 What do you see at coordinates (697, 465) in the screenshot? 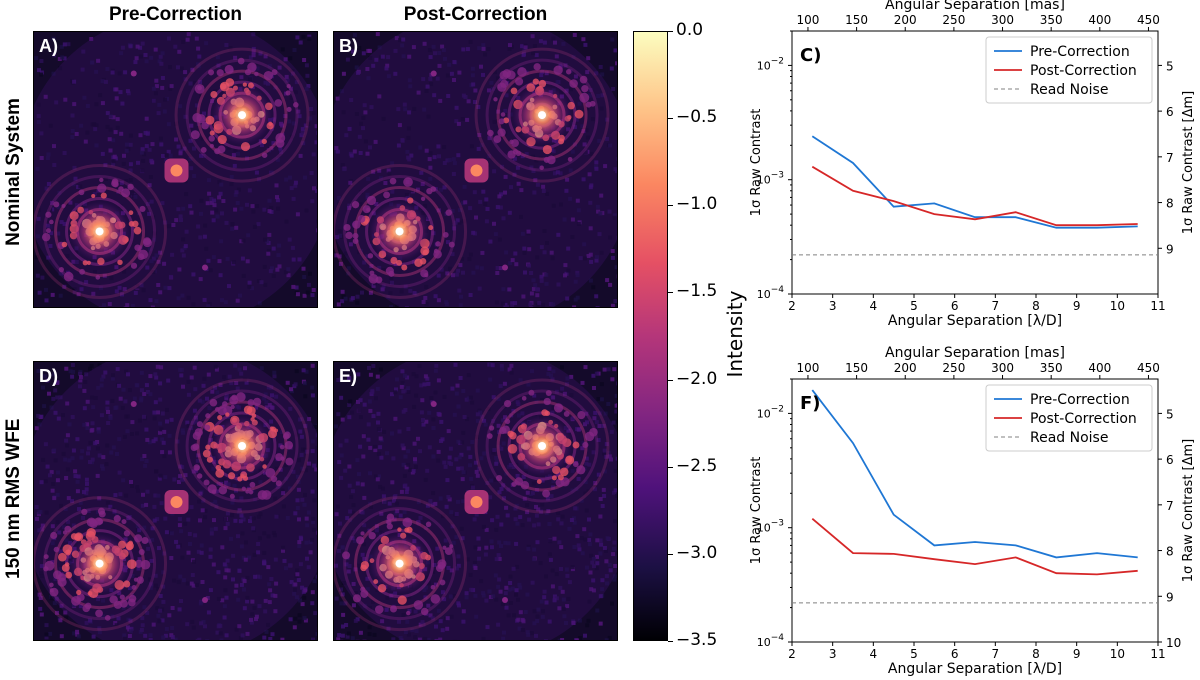
I see `colorbar-tick-label: −2.5` at bounding box center [697, 465].